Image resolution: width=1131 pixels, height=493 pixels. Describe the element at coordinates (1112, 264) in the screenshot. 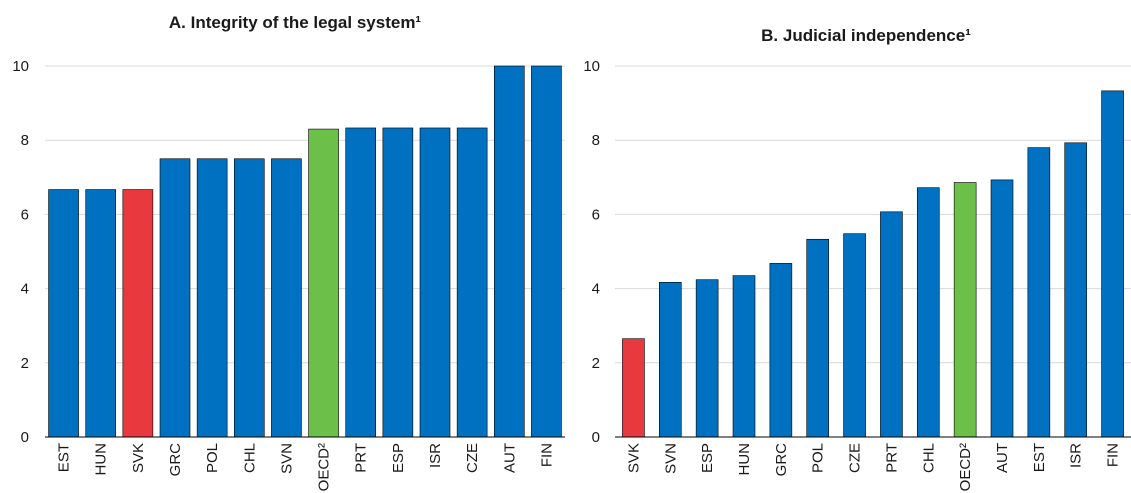

I see `panel-b-bar-fin` at that location.